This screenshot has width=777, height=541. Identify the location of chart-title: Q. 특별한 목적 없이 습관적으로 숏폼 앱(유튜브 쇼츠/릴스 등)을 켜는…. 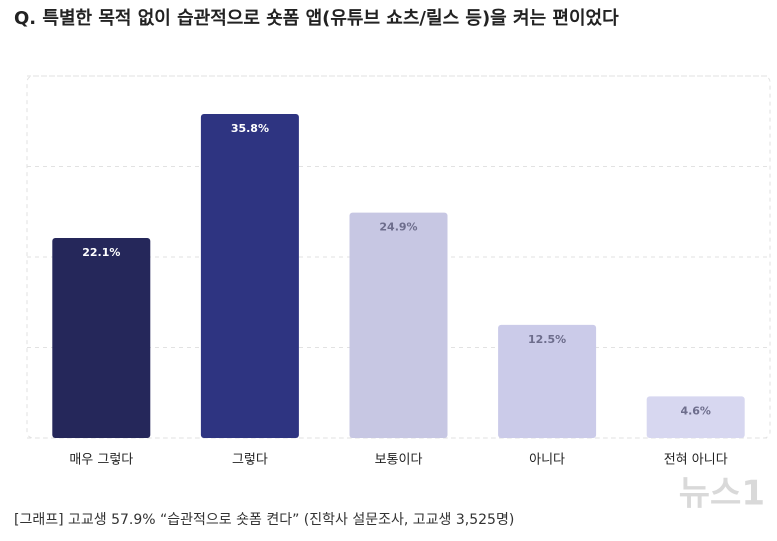
(316, 18).